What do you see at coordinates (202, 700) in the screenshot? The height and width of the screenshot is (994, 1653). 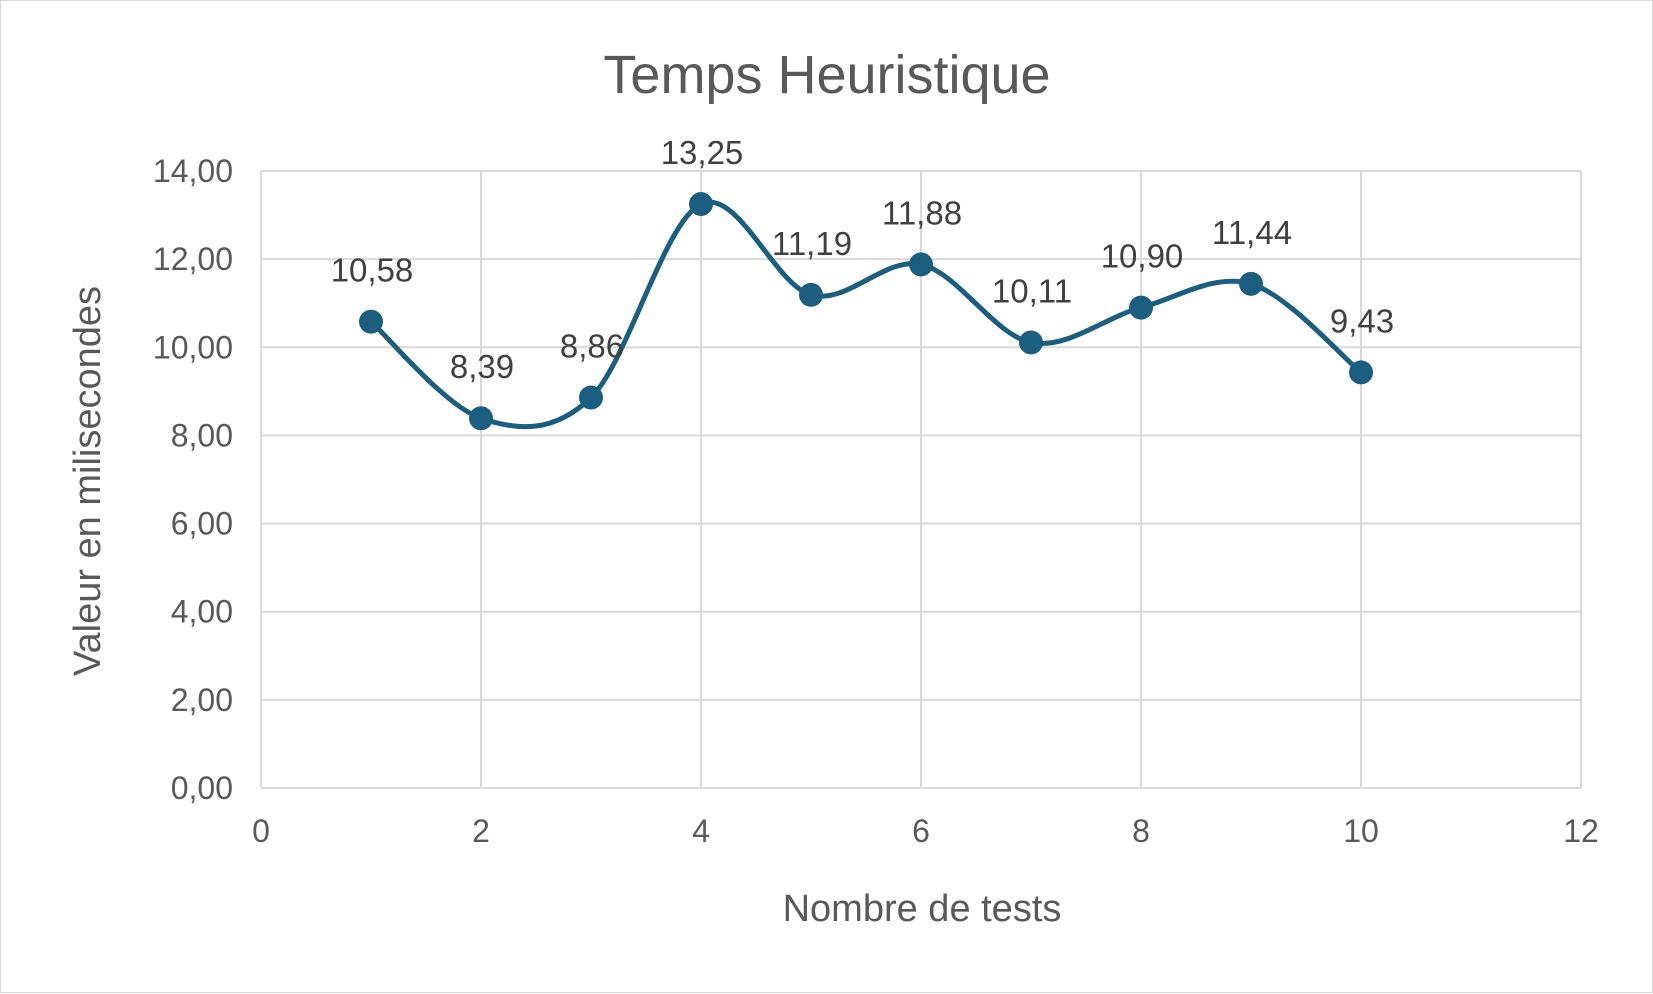 I see `y-tick-label: 2,00` at bounding box center [202, 700].